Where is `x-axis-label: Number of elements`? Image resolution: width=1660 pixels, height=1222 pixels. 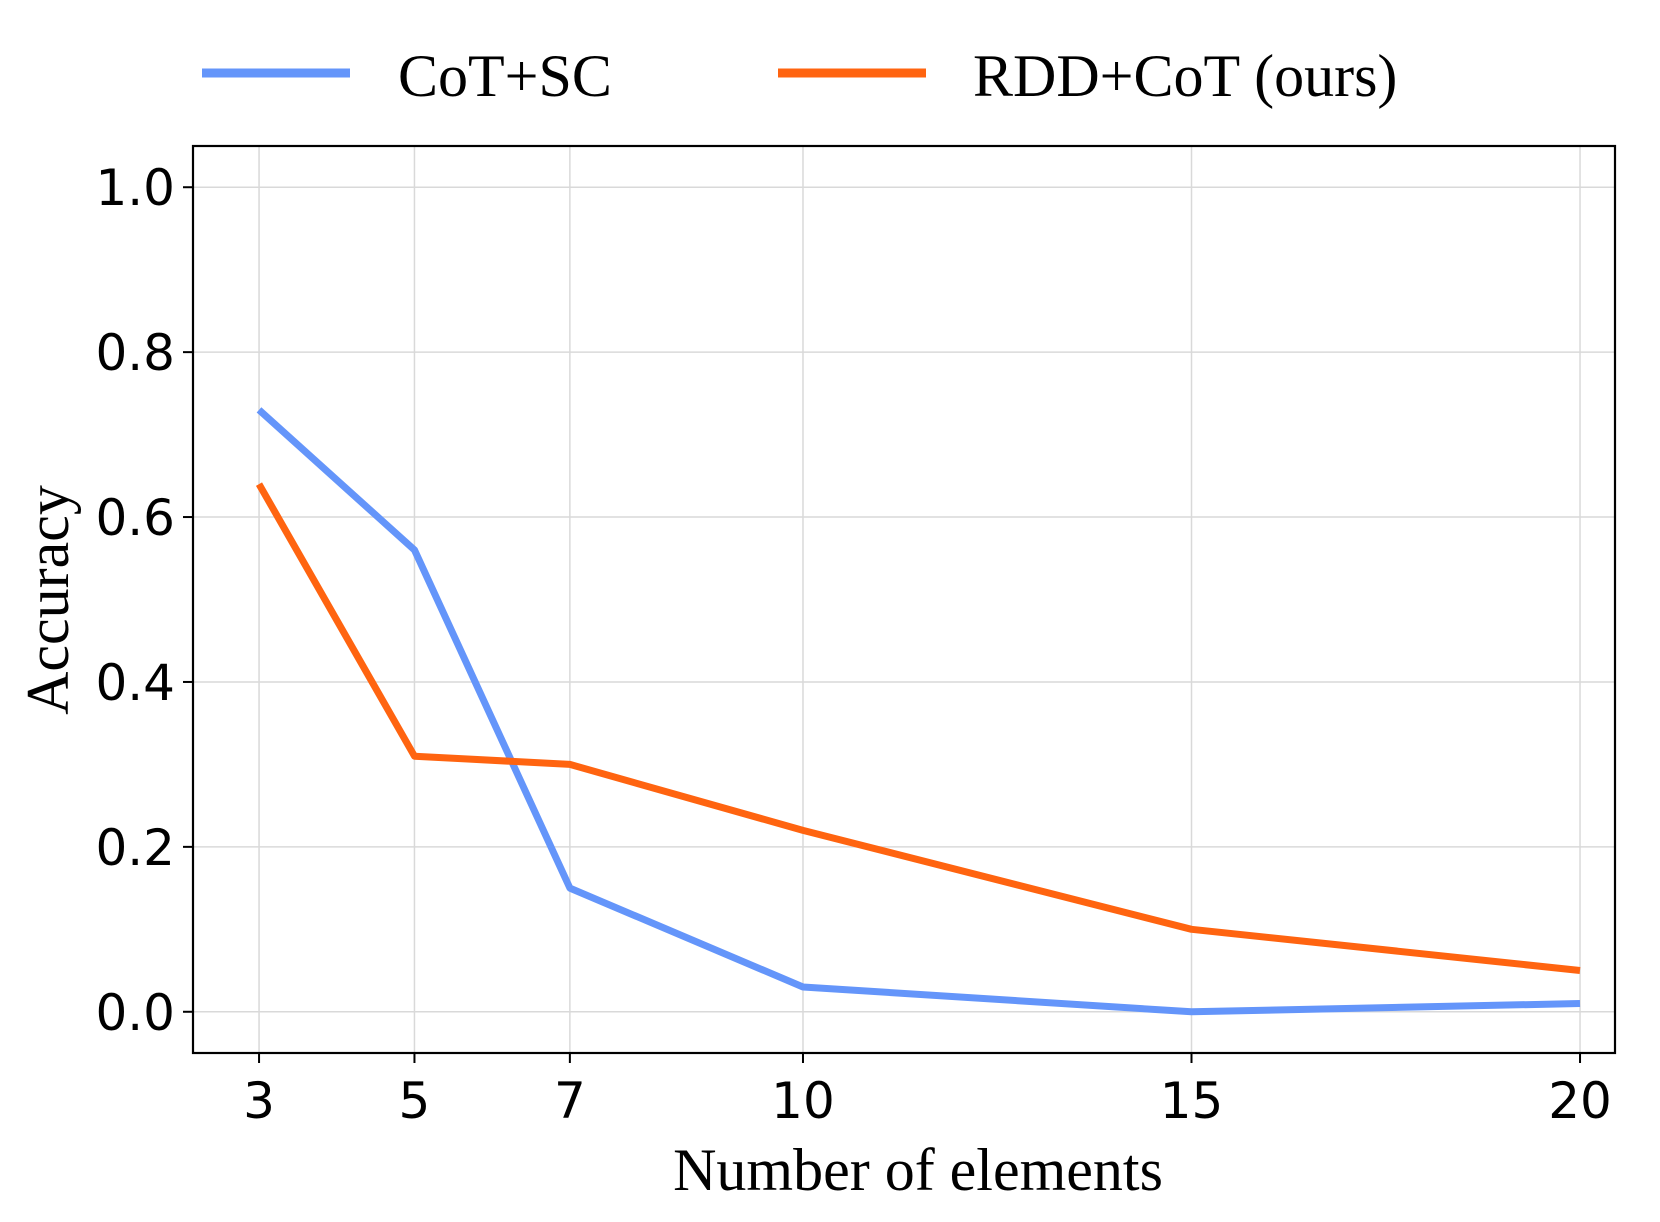 x-axis-label: Number of elements is located at coordinates (918, 1170).